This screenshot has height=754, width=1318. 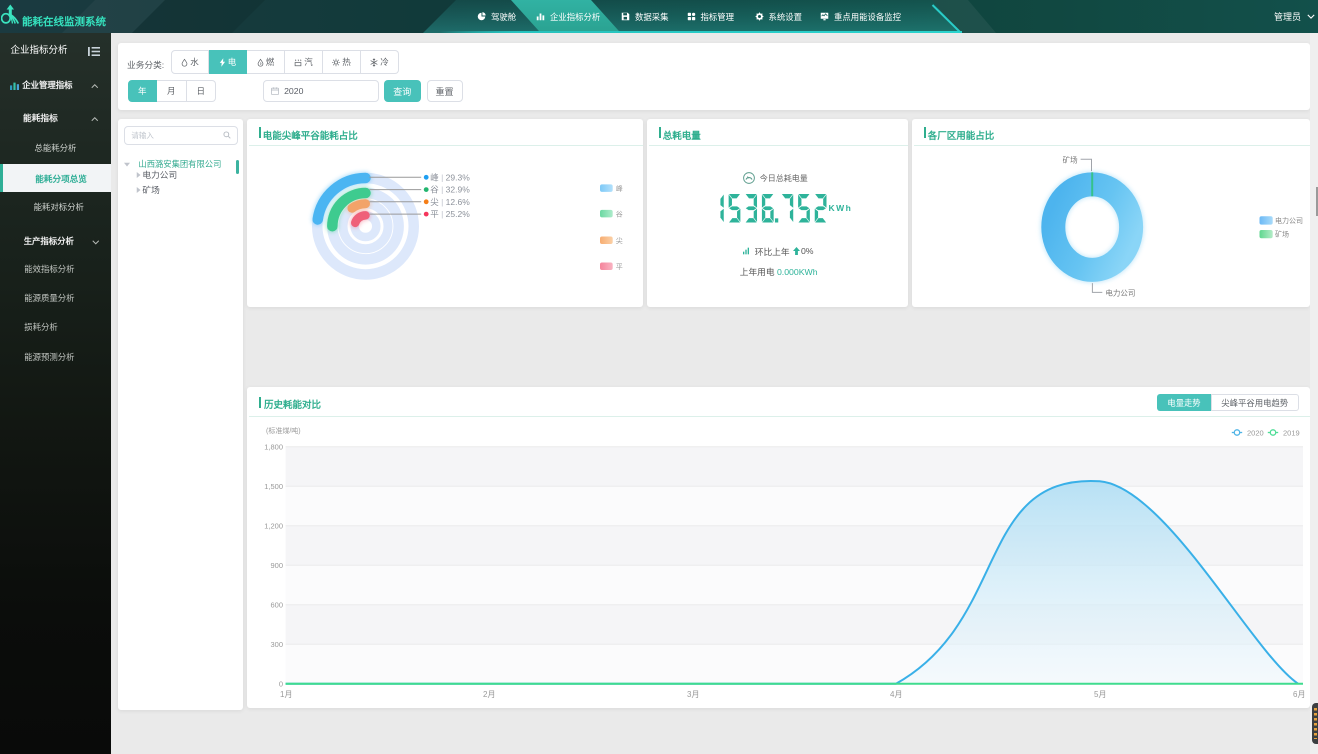 What do you see at coordinates (1291, 433) in the screenshot?
I see `svg-text: 2019` at bounding box center [1291, 433].